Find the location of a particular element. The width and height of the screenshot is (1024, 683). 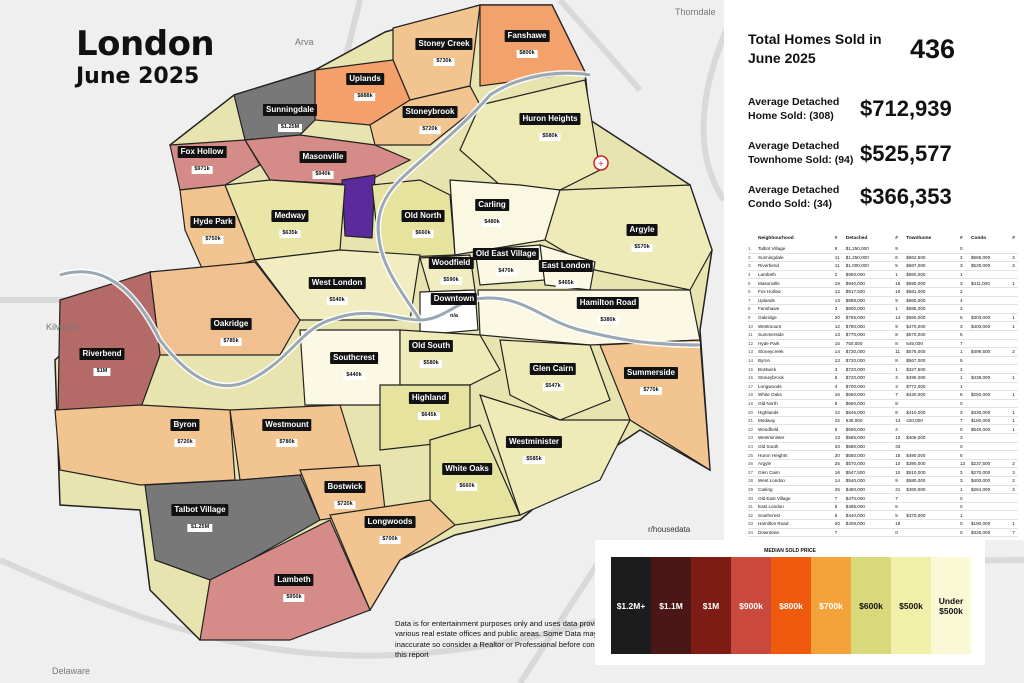

neighbourhood-label: Highland $645k is located at coordinates (429, 406).